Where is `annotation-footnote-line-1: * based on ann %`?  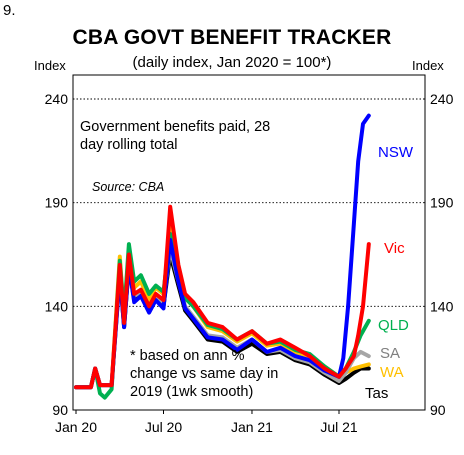
annotation-footnote-line-1: * based on ann % is located at coordinates (187, 356).